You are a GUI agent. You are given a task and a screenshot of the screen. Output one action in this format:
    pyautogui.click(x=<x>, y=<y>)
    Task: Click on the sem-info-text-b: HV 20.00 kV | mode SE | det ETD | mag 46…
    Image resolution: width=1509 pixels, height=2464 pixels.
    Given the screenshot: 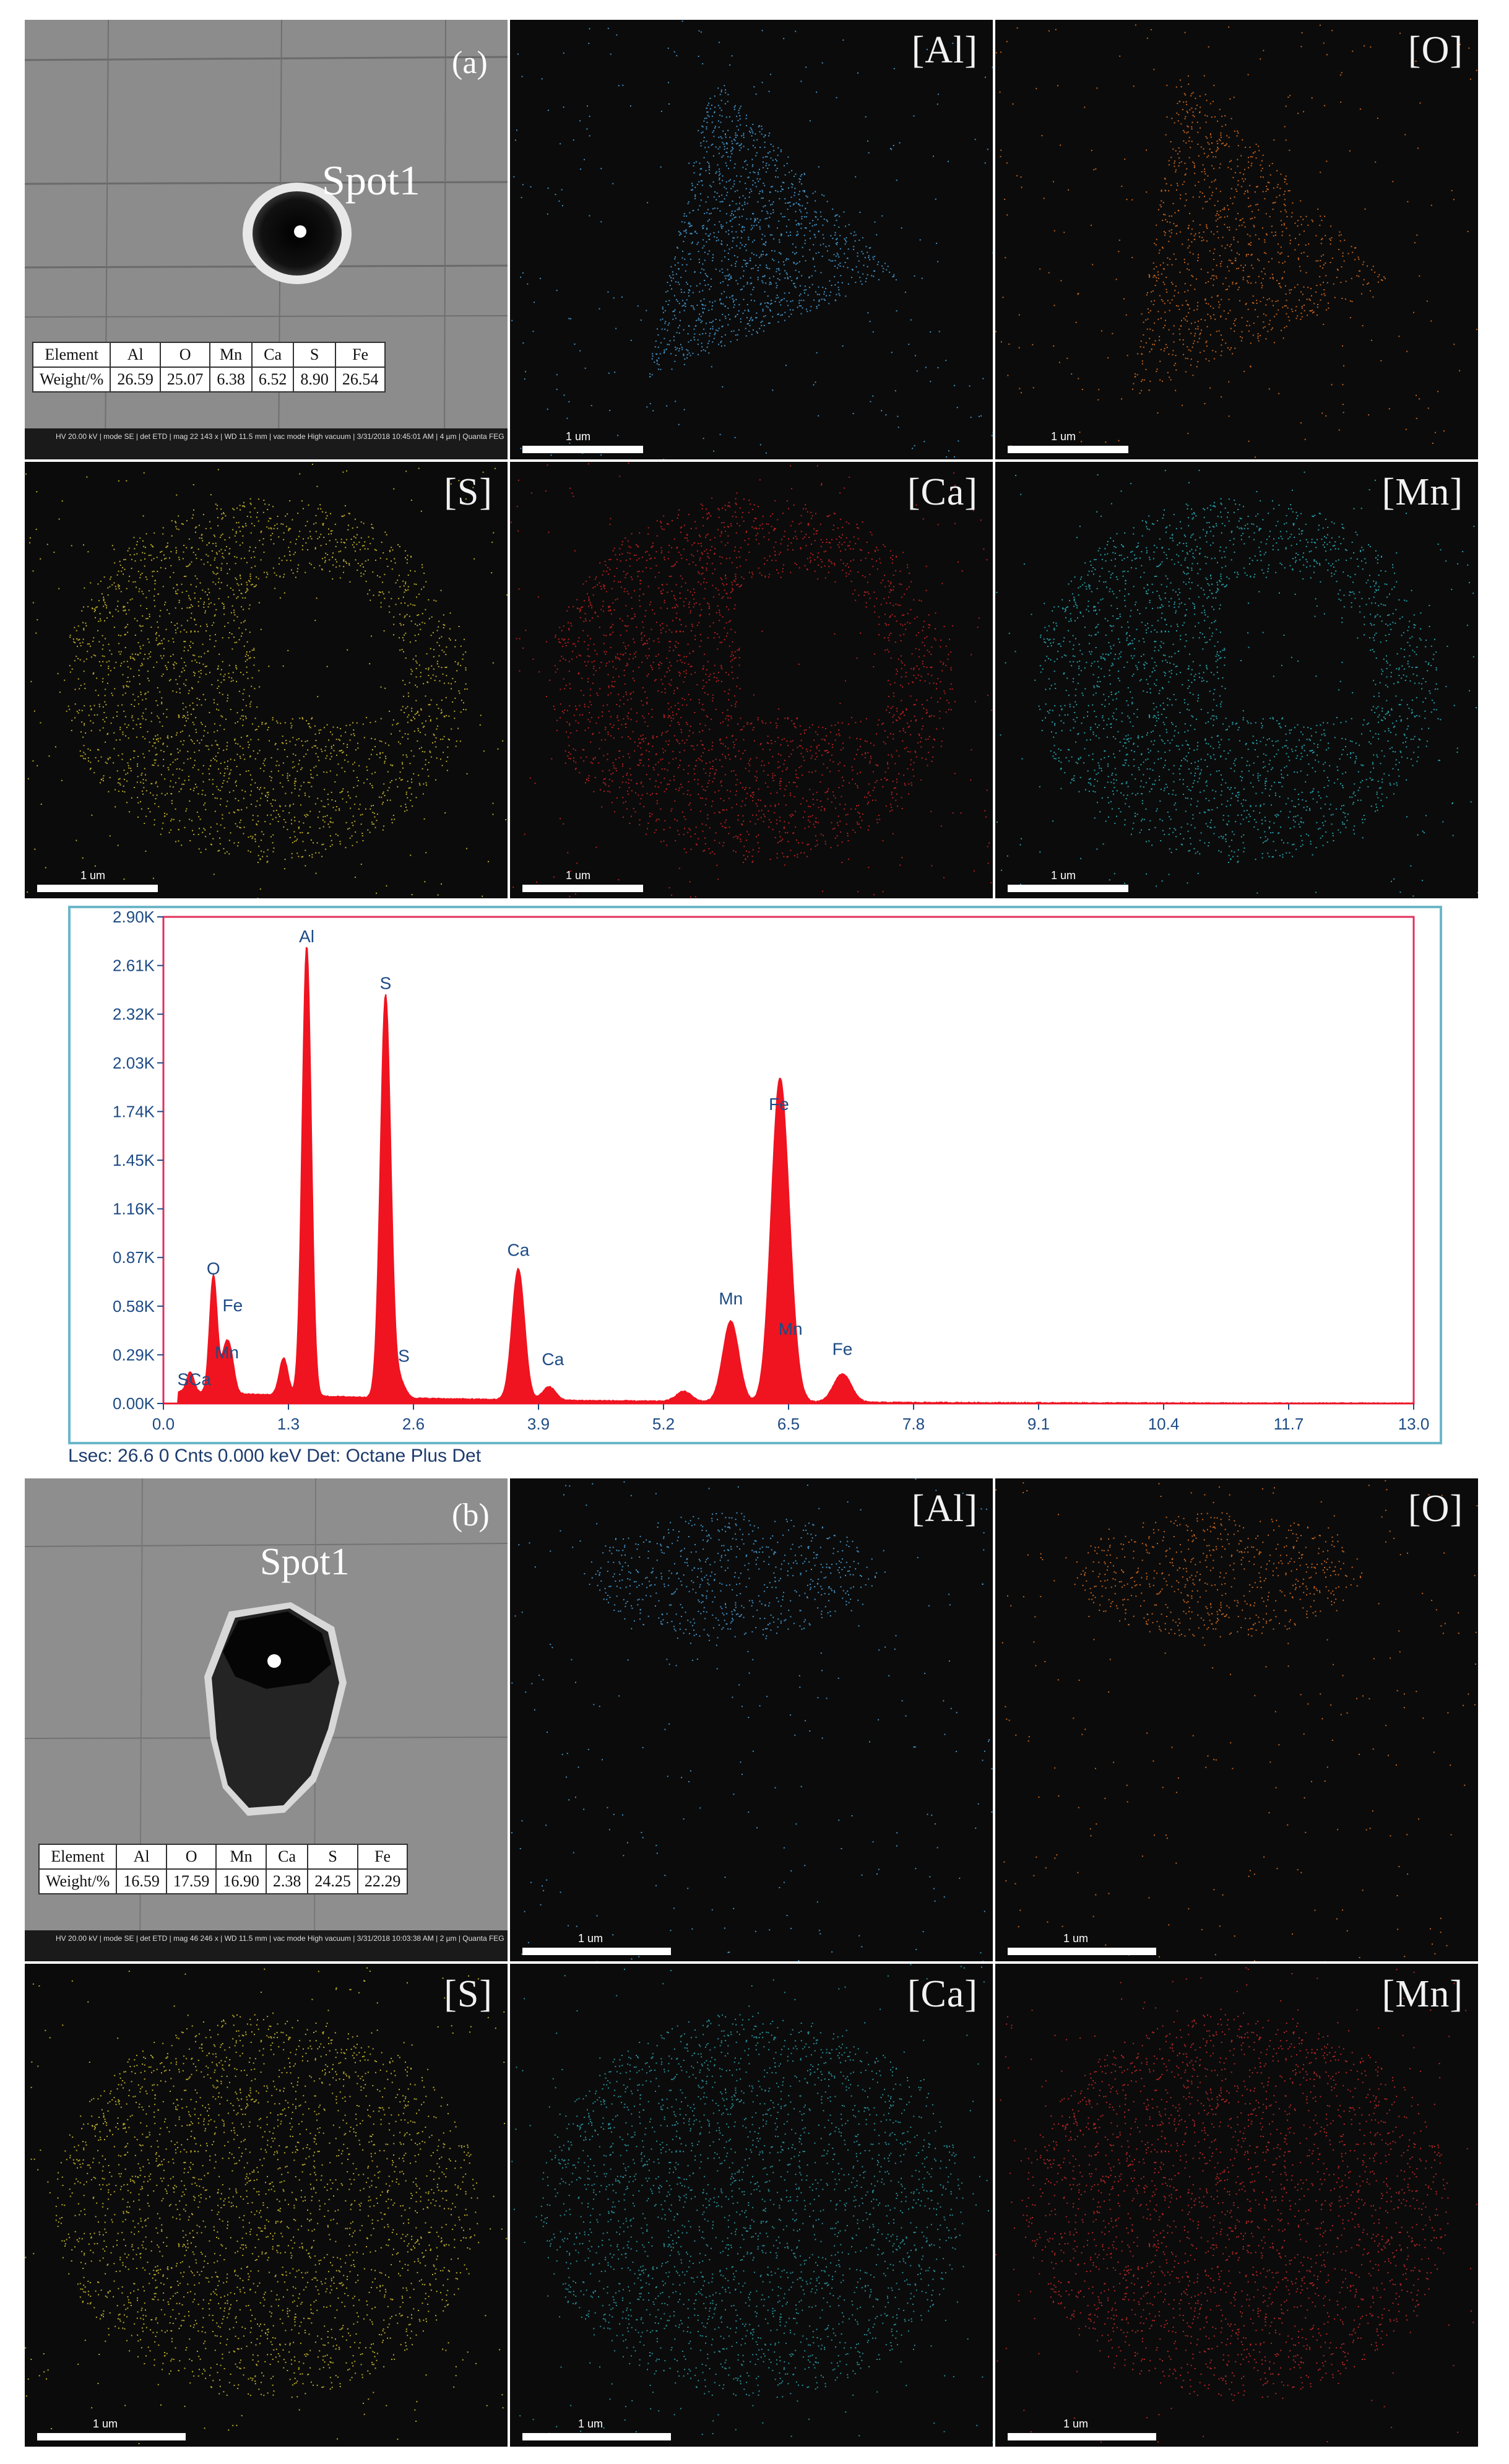 What is the action you would take?
    pyautogui.click(x=280, y=1938)
    